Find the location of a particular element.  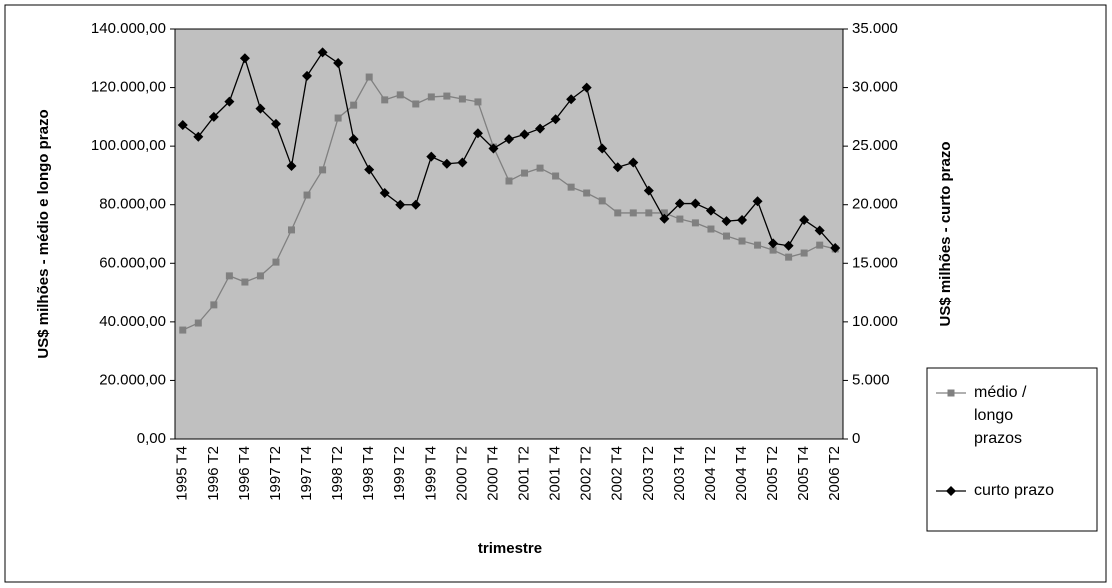

x-tick-label: 2003 T4 is located at coordinates (679, 473).